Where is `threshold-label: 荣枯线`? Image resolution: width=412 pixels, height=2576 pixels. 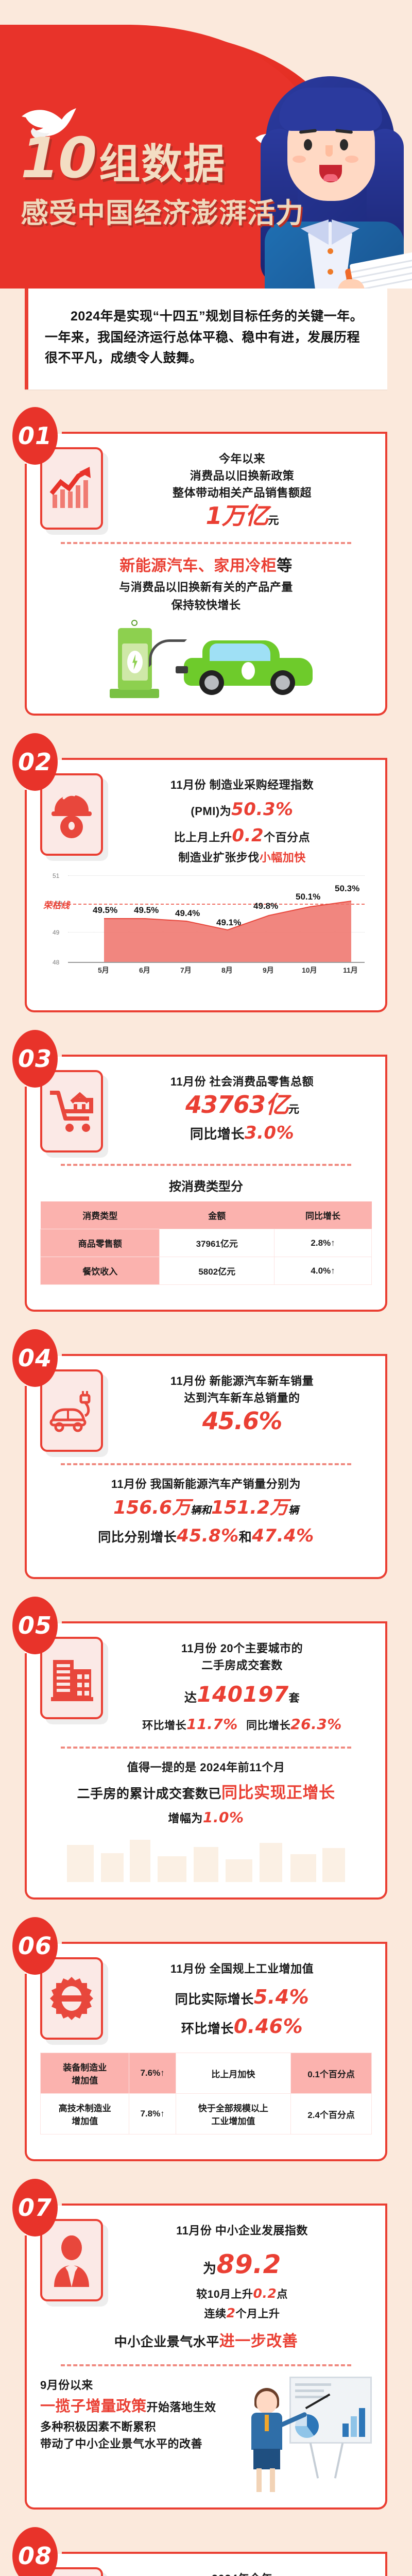 threshold-label: 荣枯线 is located at coordinates (57, 905).